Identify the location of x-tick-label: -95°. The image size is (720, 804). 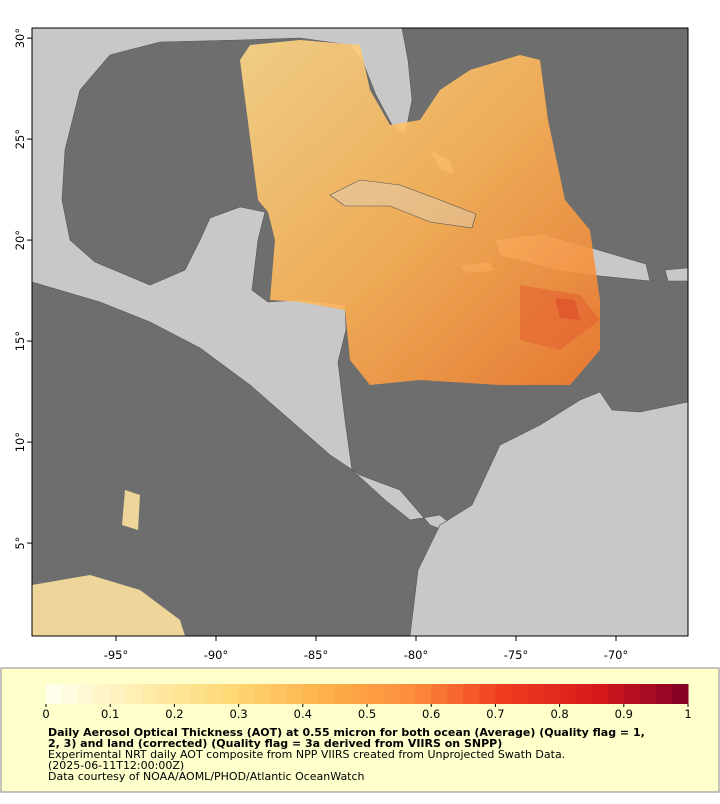
(116, 655).